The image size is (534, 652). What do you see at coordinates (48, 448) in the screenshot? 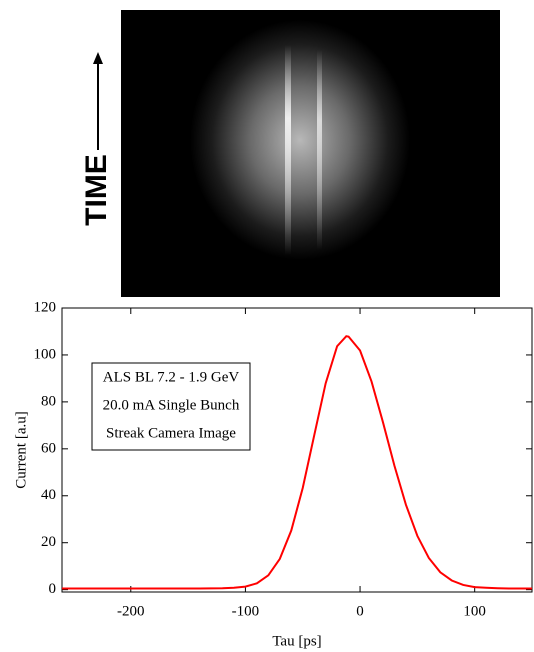
I see `y-tick-label: 60` at bounding box center [48, 448].